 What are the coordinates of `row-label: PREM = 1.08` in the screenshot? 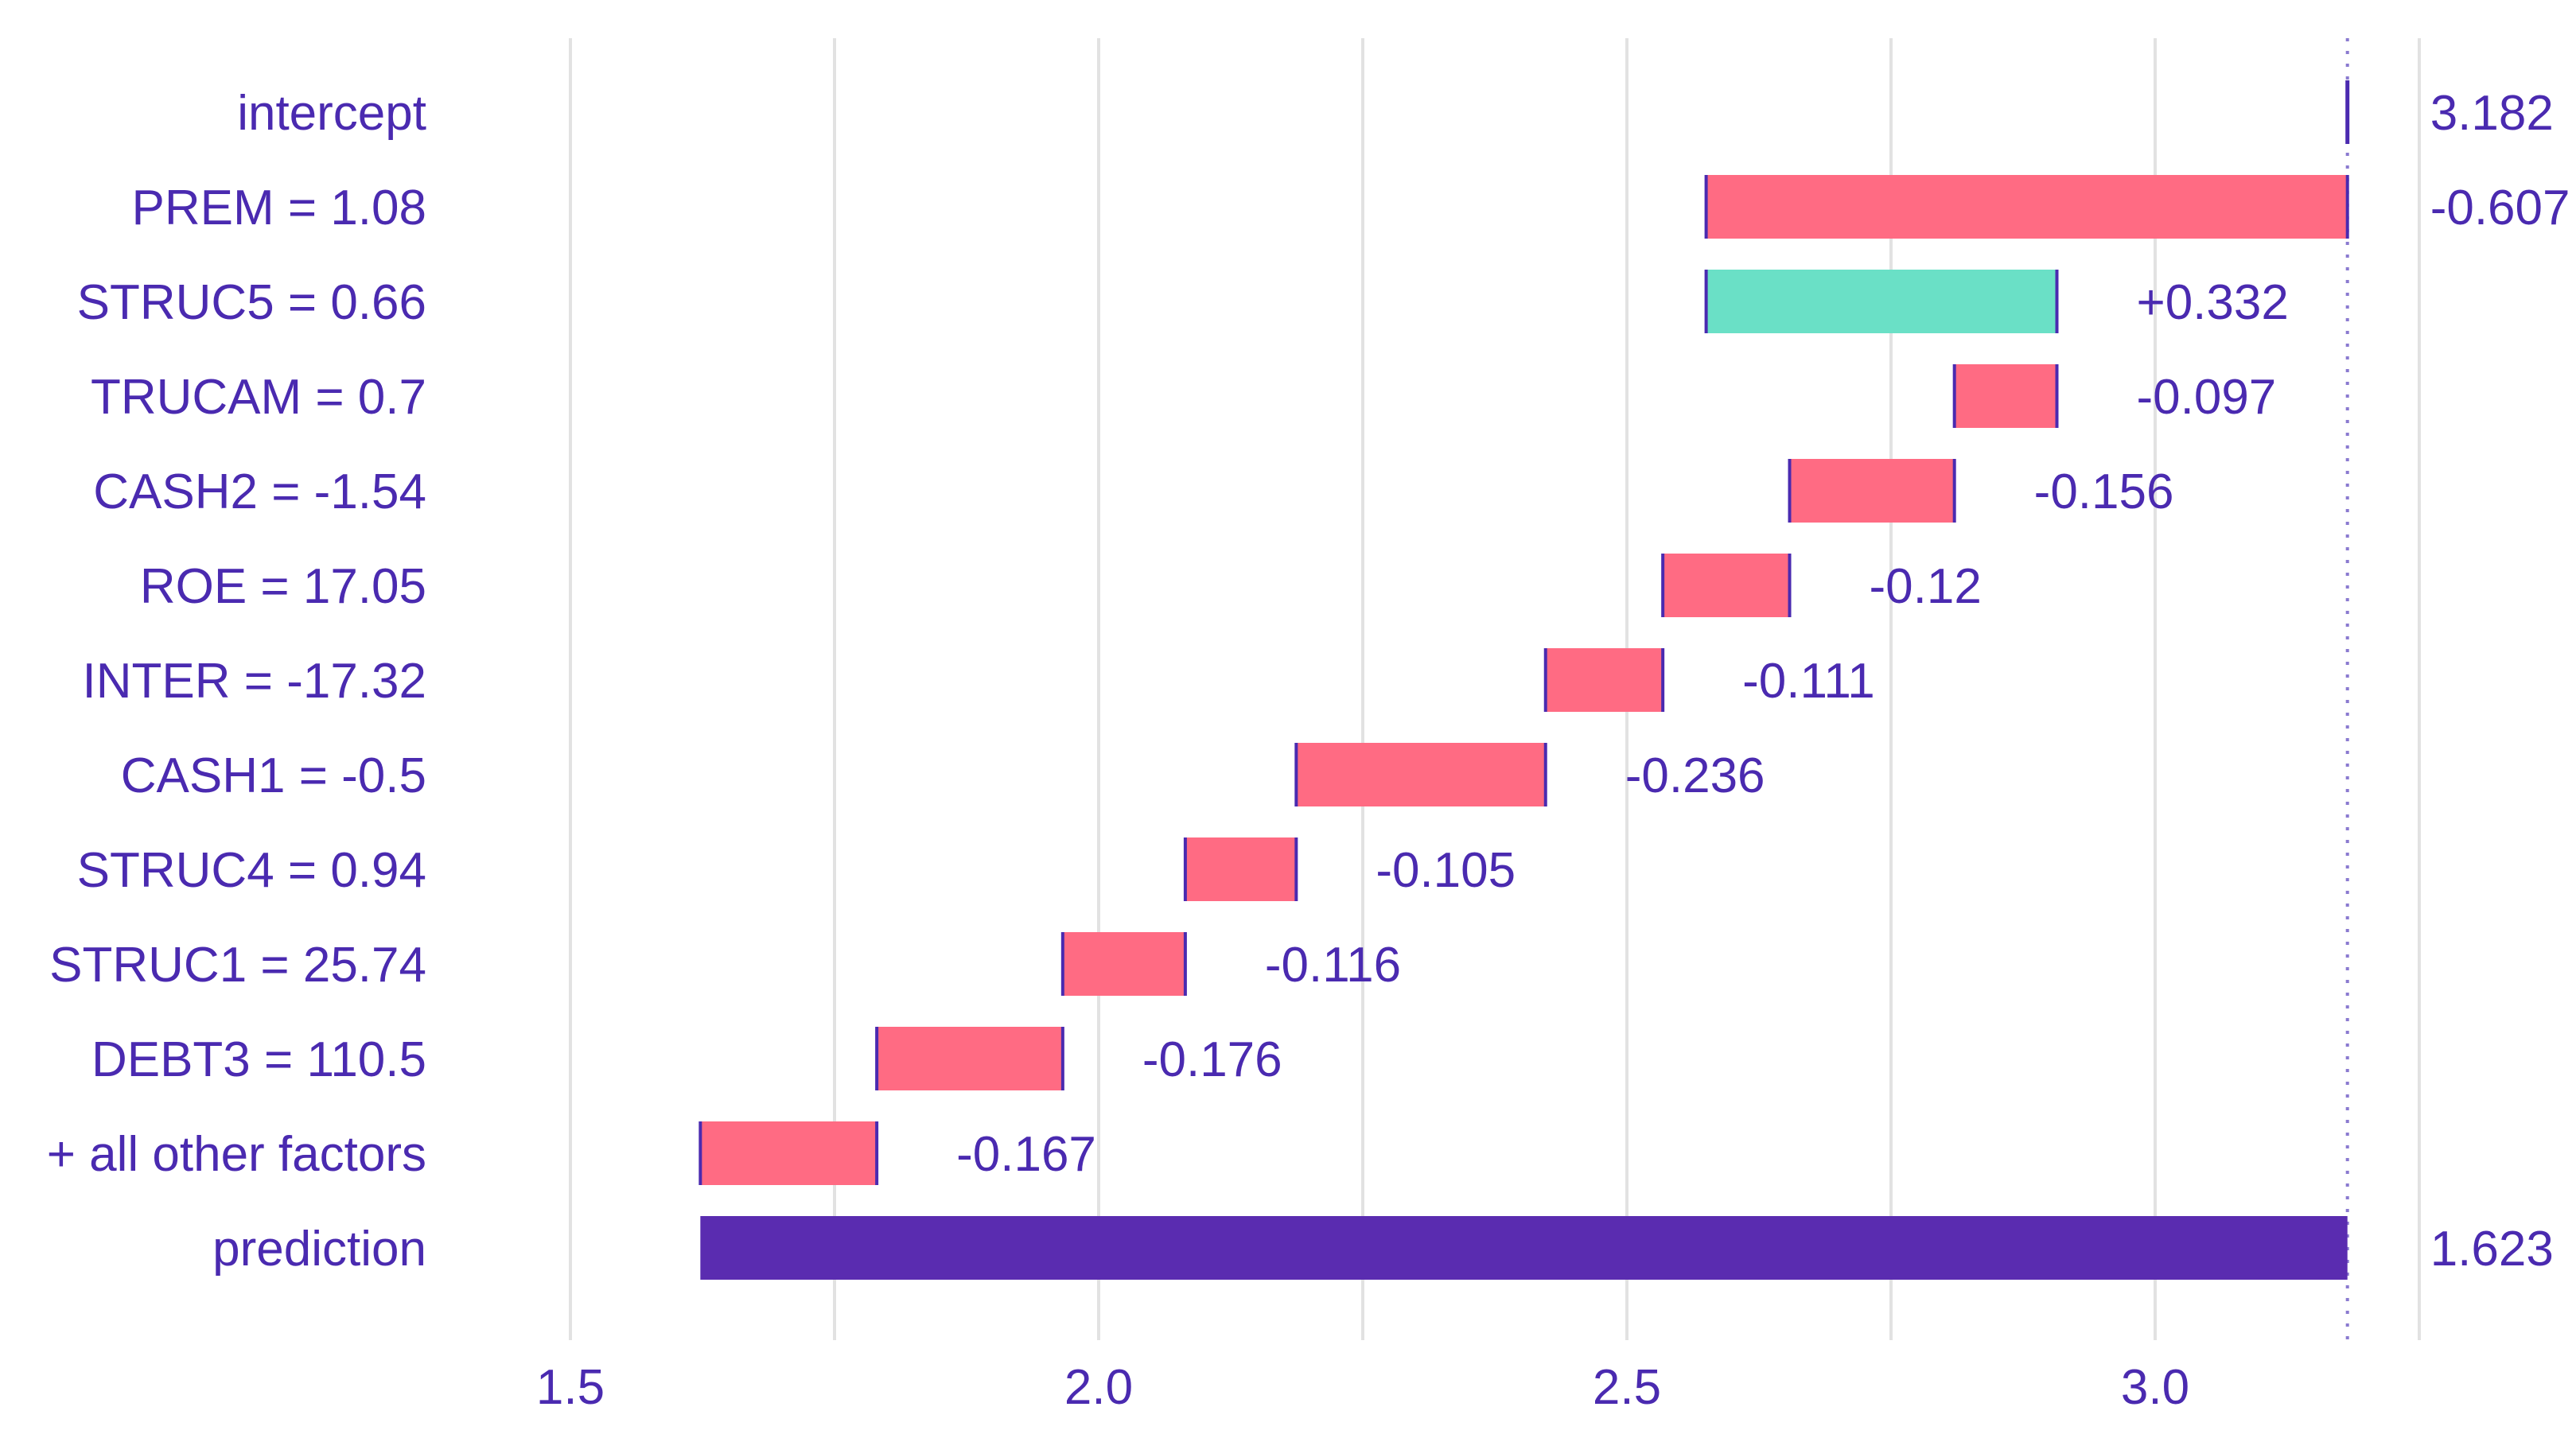 It's located at (279, 208).